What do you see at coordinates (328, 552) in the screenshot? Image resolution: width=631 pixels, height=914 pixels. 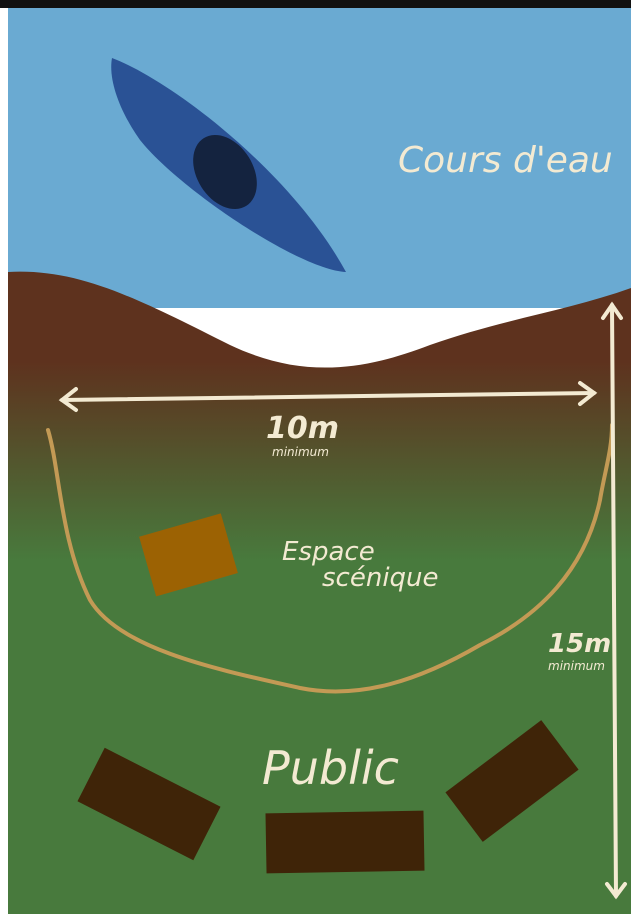 I see `stage-label-line1: Espace` at bounding box center [328, 552].